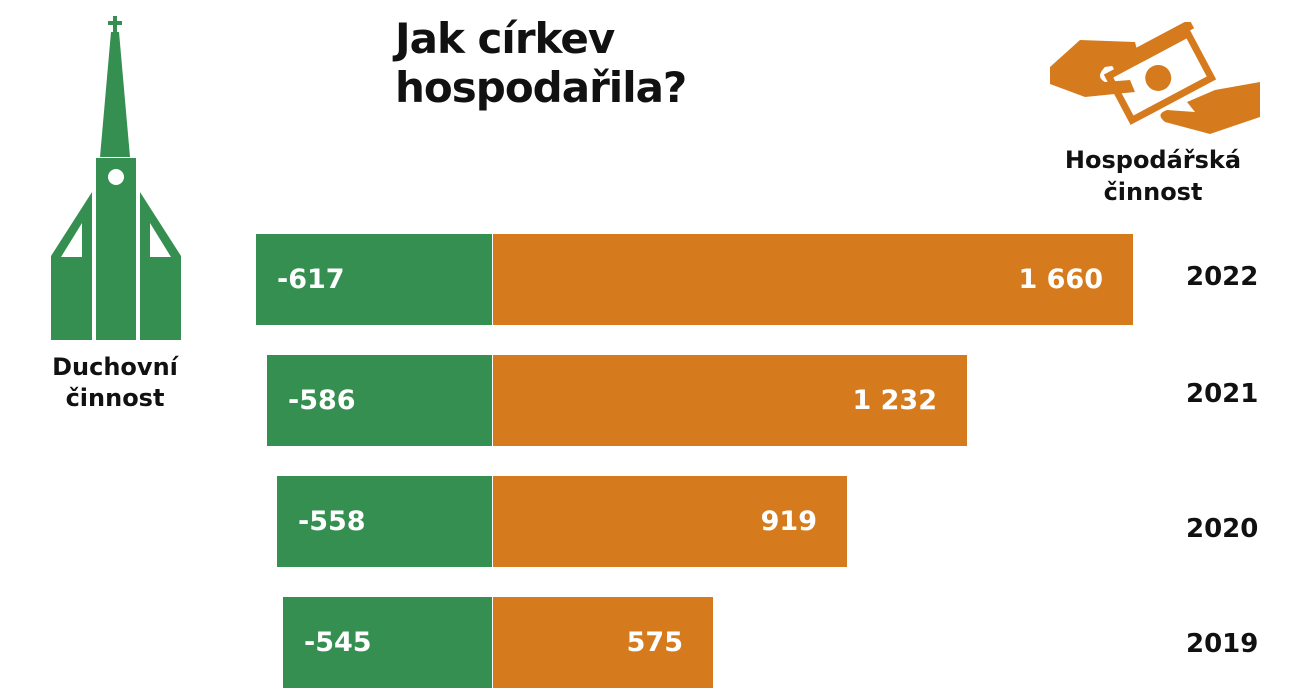 Image resolution: width=1310 pixels, height=699 pixels. Describe the element at coordinates (788, 521) in the screenshot. I see `bar-value: 919` at that location.